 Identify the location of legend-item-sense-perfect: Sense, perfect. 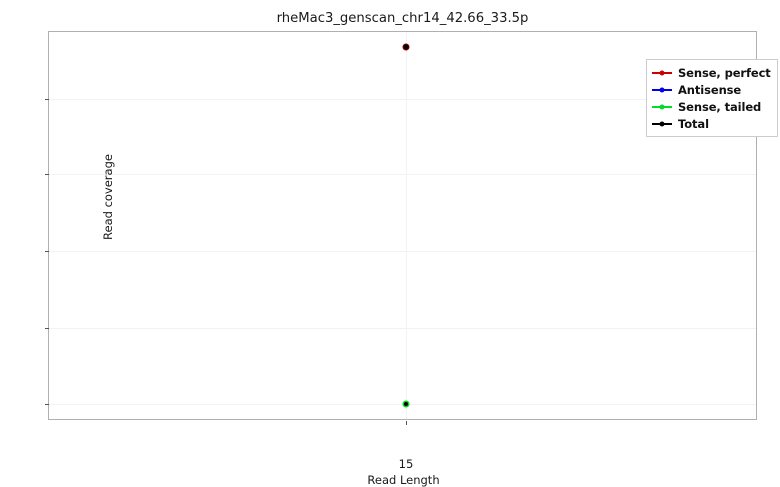
(711, 72).